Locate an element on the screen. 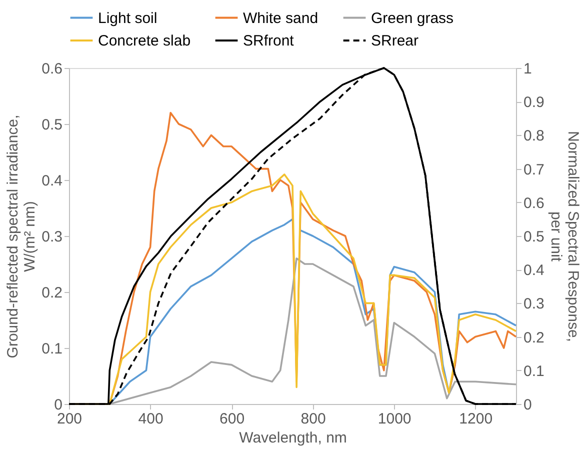  legend-label: White sand is located at coordinates (280, 18).